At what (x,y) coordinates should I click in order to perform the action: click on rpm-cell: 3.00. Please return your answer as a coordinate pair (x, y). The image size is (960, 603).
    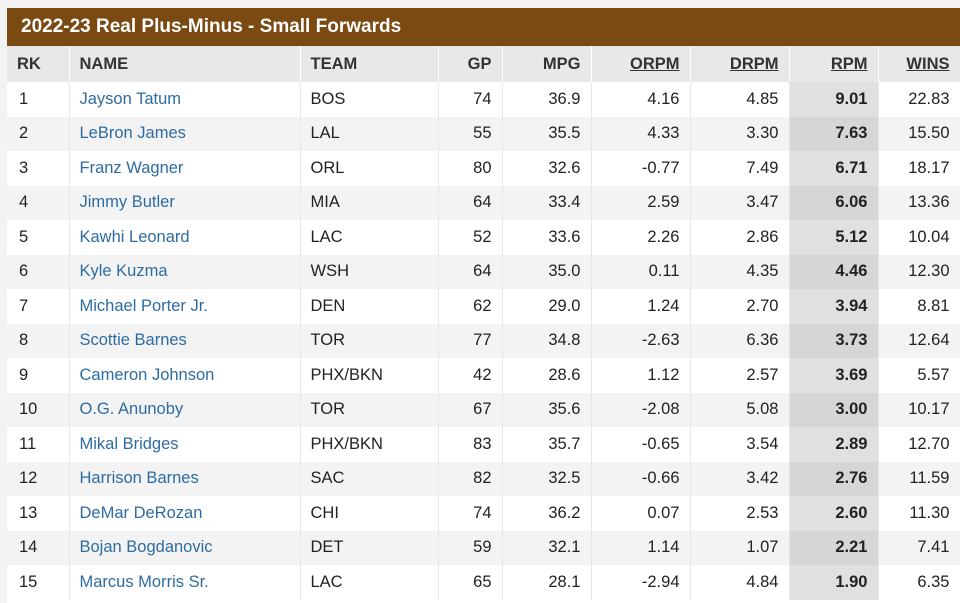
    Looking at the image, I should click on (834, 409).